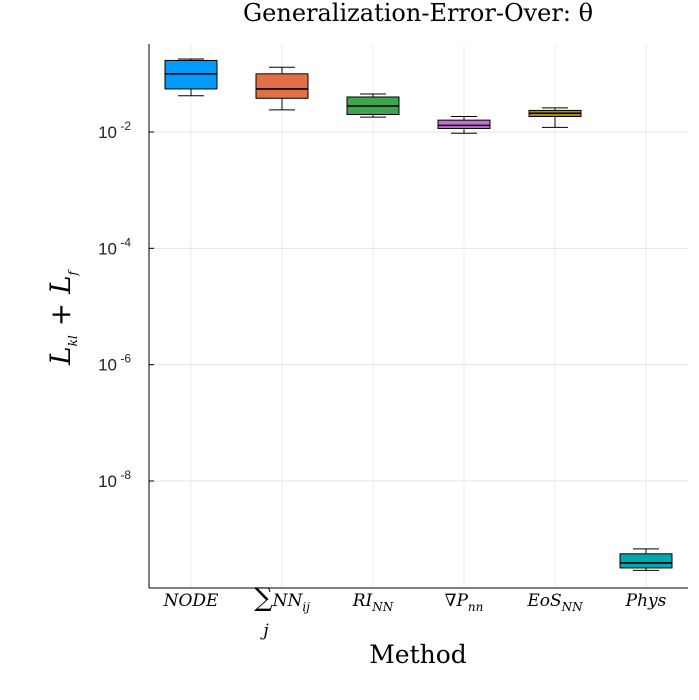  Describe the element at coordinates (114, 246) in the screenshot. I see `y-tick-label: 10 -4` at that location.